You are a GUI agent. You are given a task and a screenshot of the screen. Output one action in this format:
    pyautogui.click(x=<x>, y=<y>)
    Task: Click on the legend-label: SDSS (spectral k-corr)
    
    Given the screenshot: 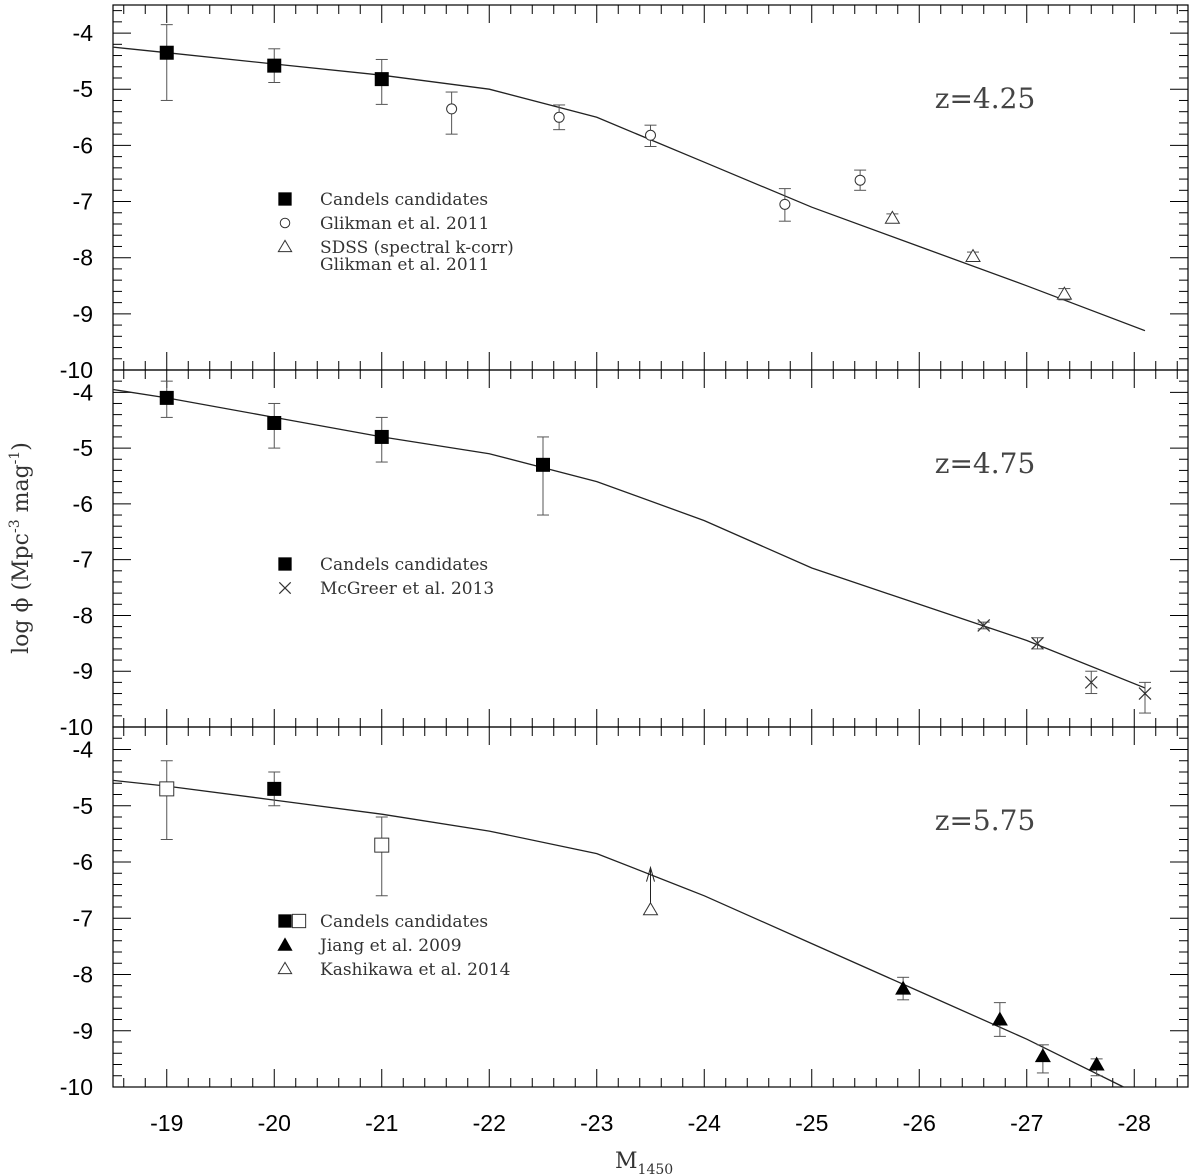 What is the action you would take?
    pyautogui.click(x=417, y=248)
    